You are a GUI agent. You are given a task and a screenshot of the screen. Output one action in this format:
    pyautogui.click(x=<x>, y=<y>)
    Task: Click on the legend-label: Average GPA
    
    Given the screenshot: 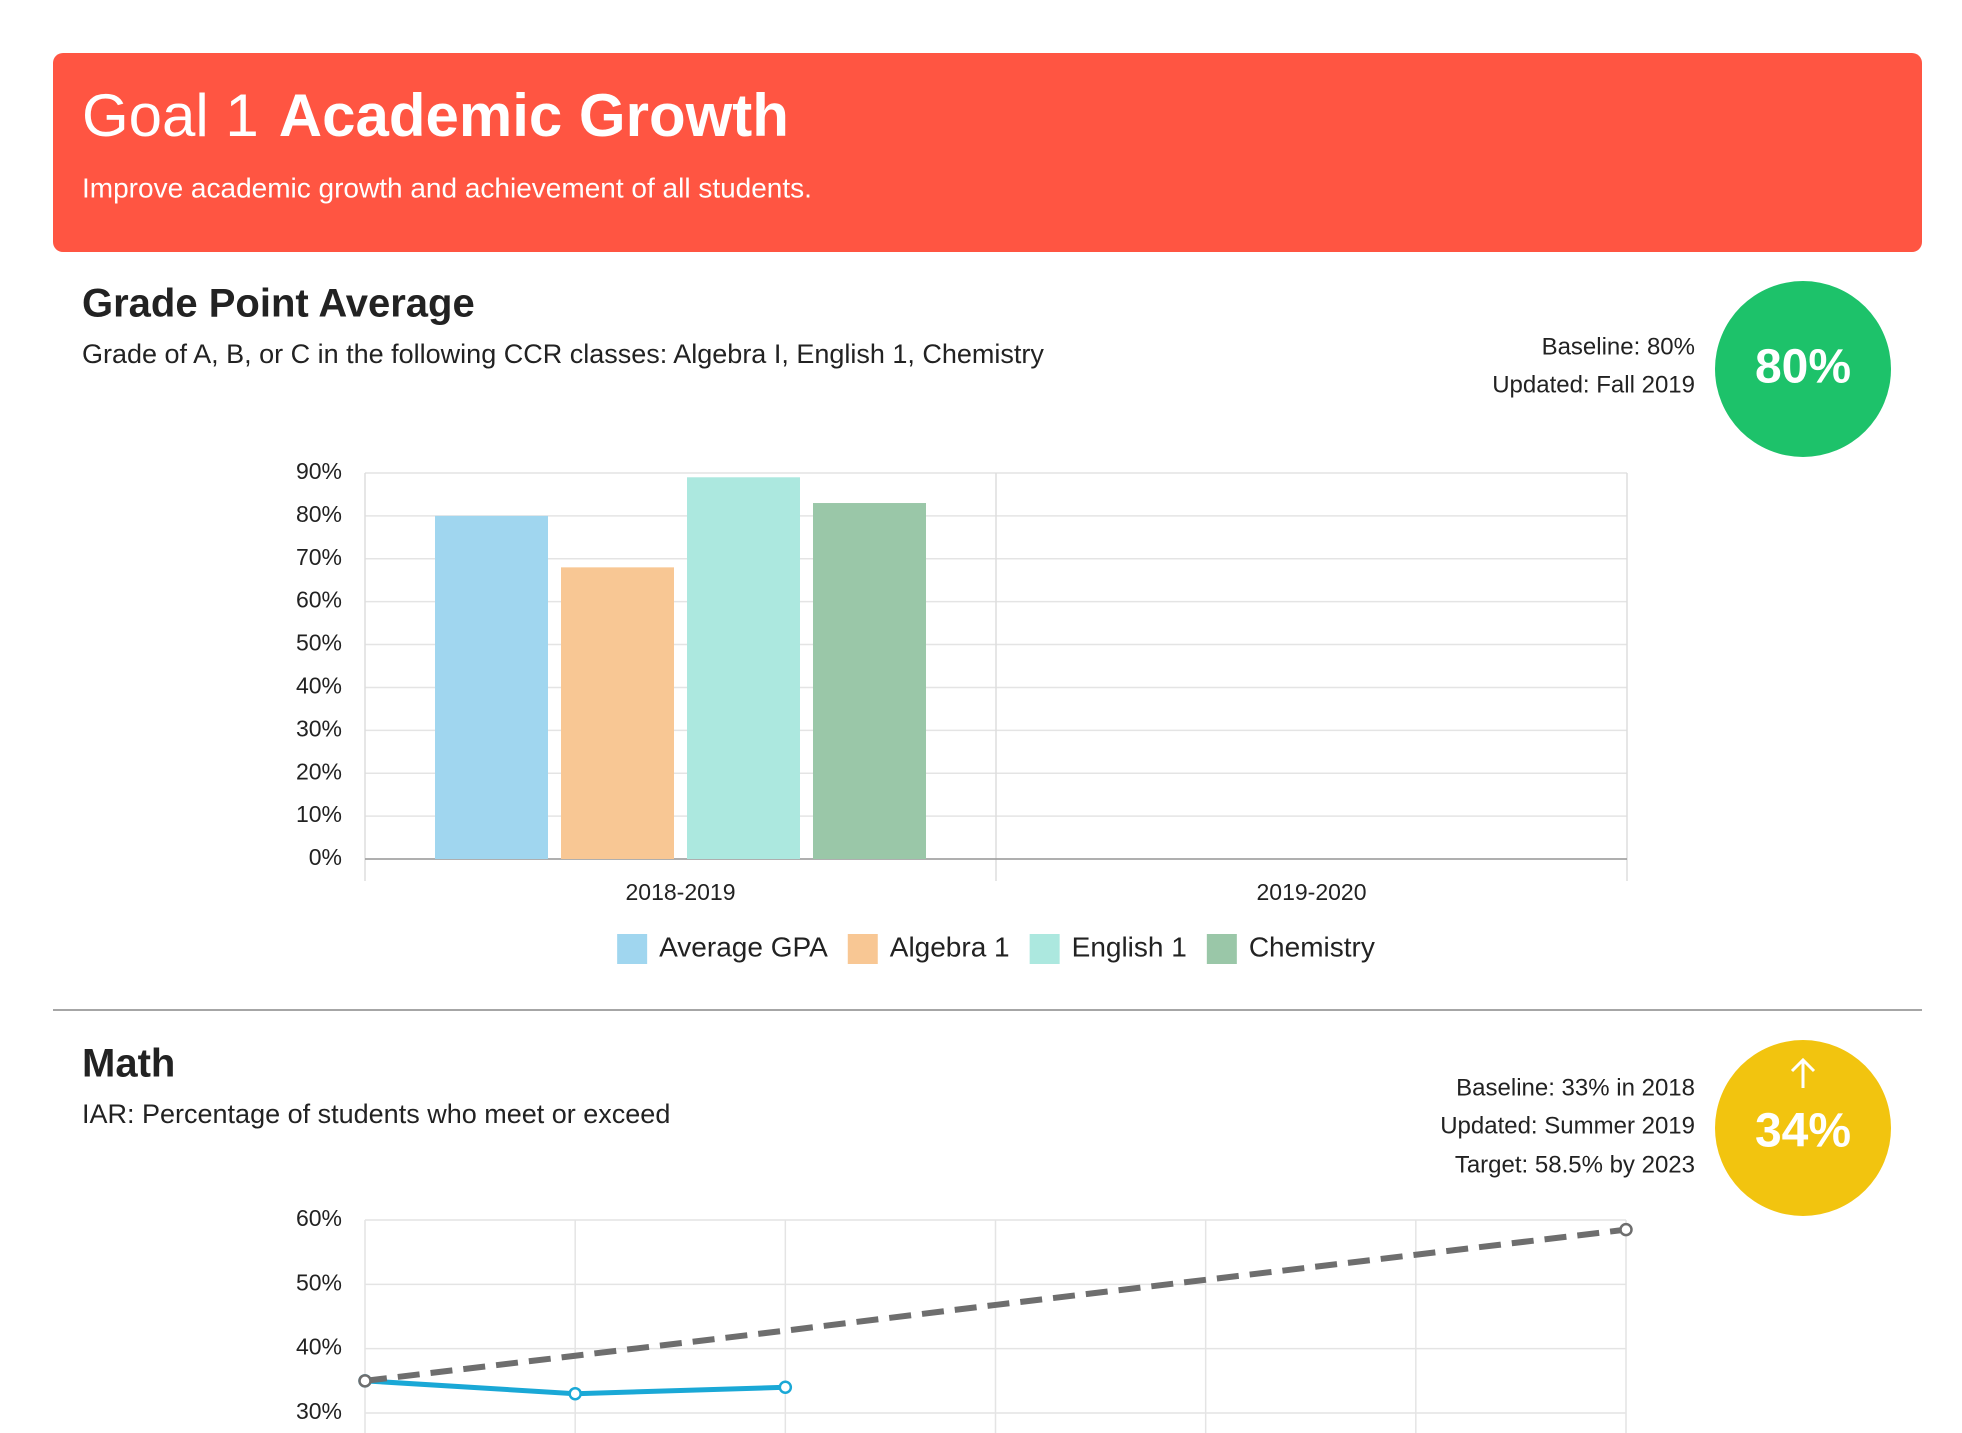 What is the action you would take?
    pyautogui.click(x=743, y=946)
    